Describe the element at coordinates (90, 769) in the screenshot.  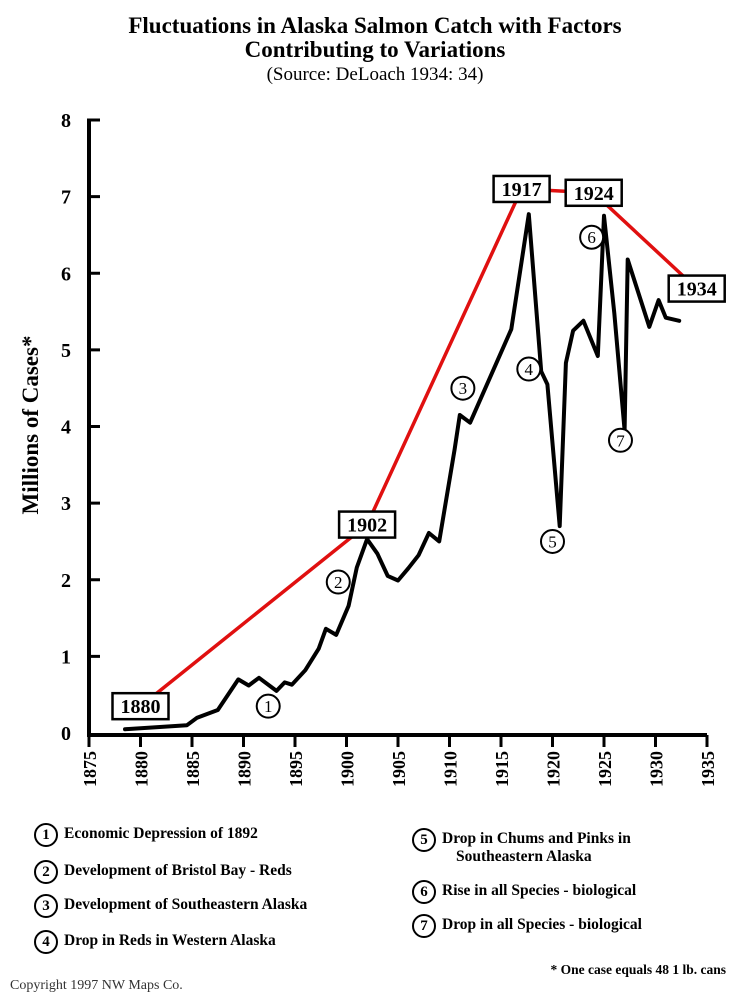
I see `x-tick-label: 1875` at that location.